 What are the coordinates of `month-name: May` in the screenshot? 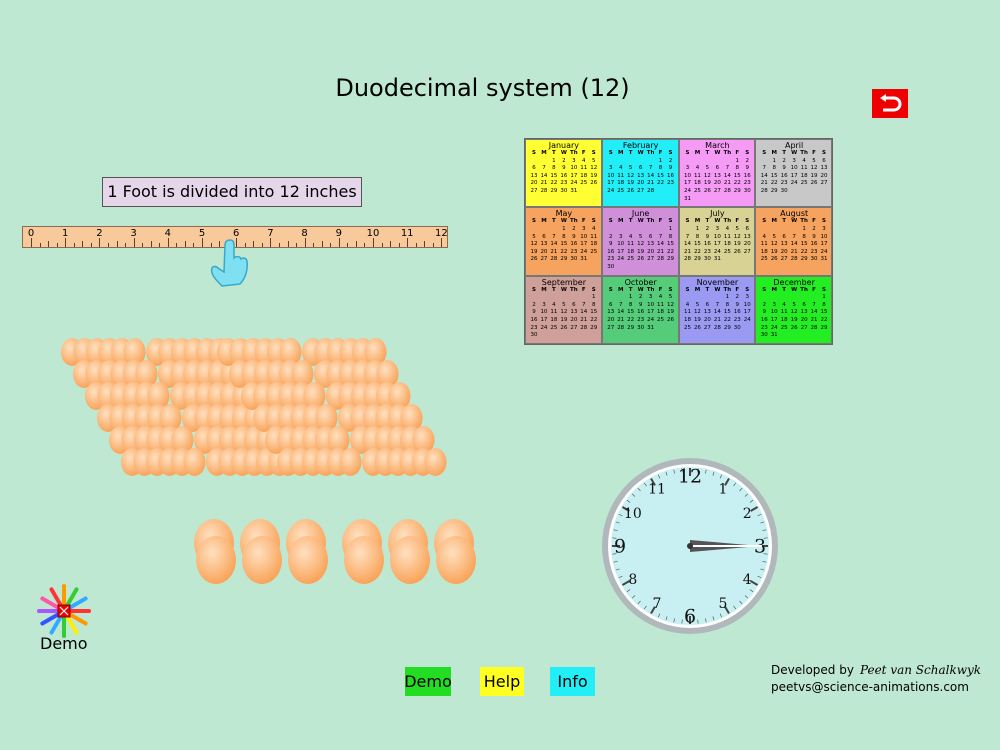 It's located at (564, 214).